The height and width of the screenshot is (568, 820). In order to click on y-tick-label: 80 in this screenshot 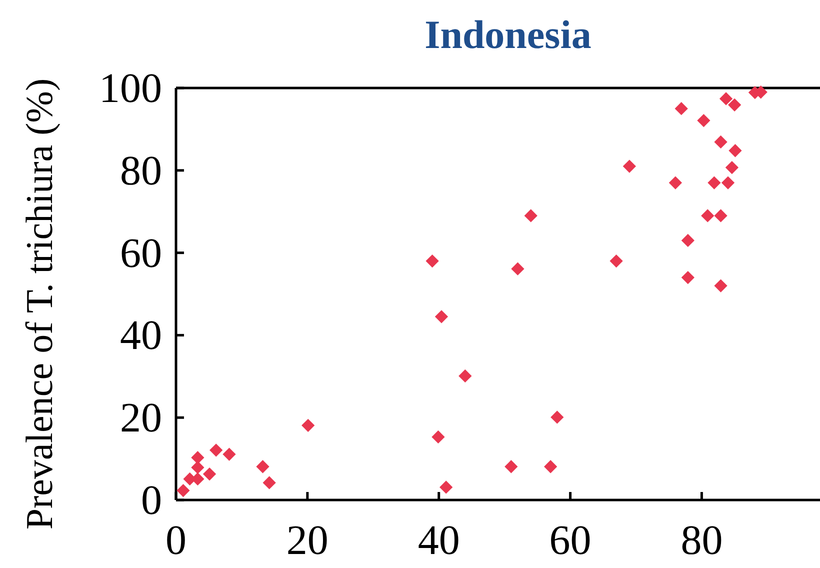, I will do `click(141, 171)`.